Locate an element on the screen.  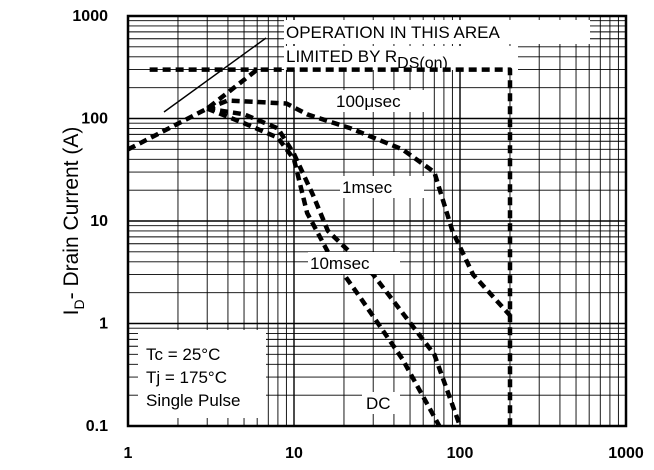
x-tick-label: 1000 is located at coordinates (626, 453).